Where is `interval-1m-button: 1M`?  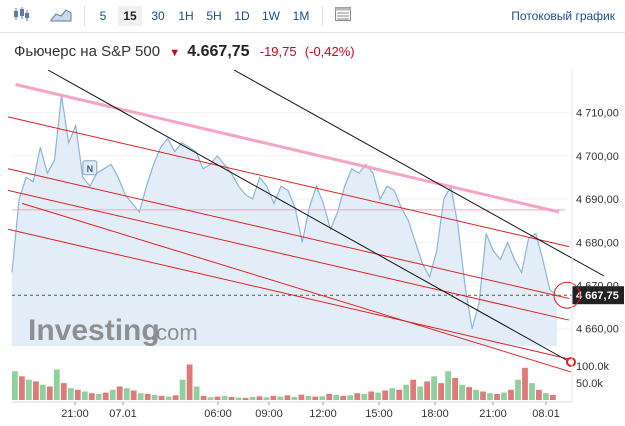 interval-1m-button: 1M is located at coordinates (301, 16).